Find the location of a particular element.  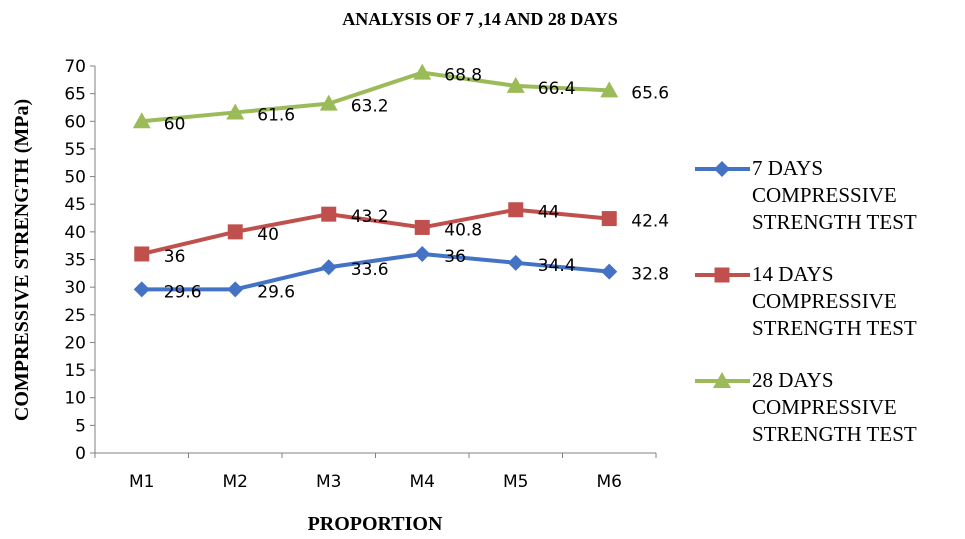

y-tick-label: 30 is located at coordinates (75, 288).